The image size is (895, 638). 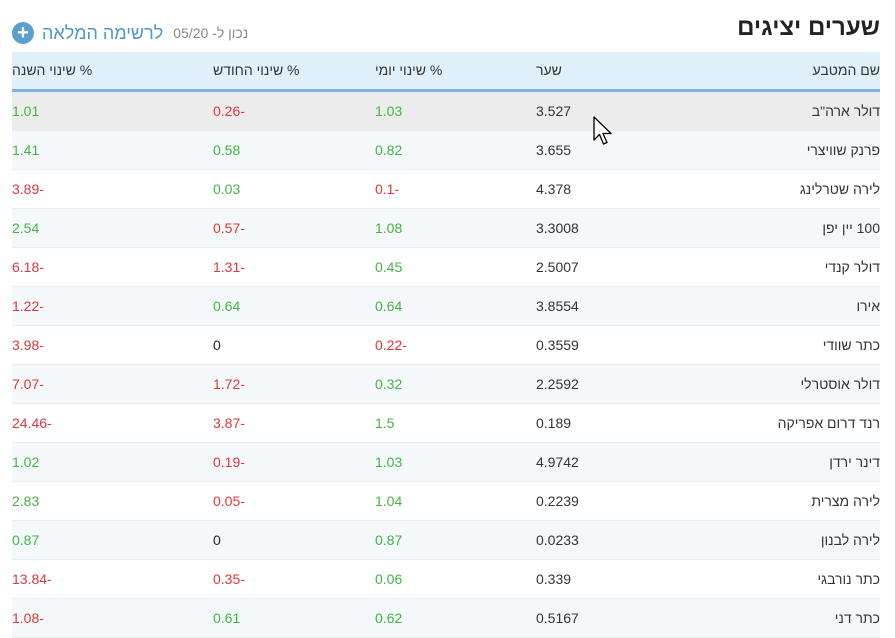 What do you see at coordinates (768, 540) in the screenshot?
I see `currency-name-cell: לירה לבנון` at bounding box center [768, 540].